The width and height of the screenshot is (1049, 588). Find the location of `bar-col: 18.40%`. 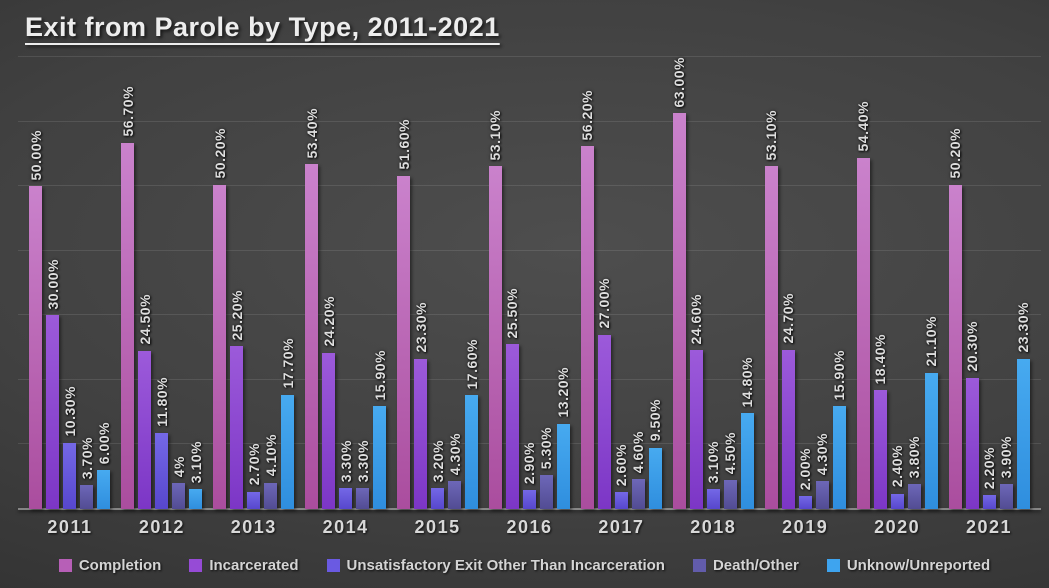

bar-col: 18.40% is located at coordinates (880, 283).